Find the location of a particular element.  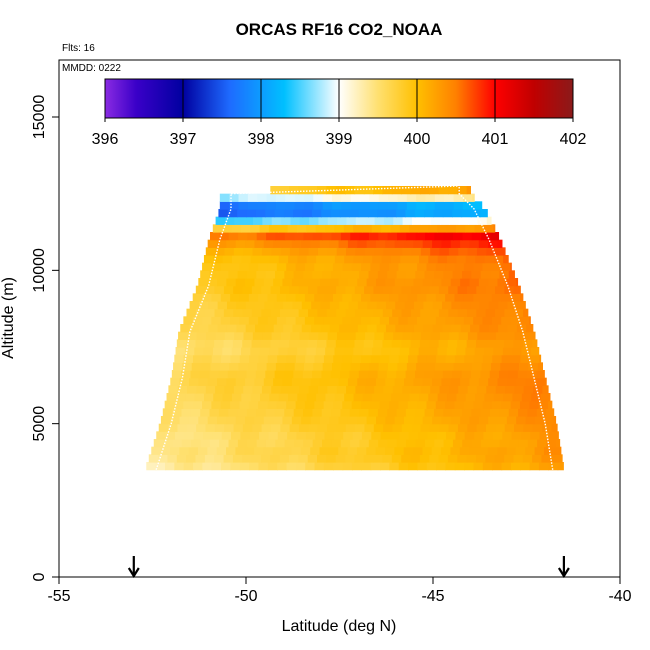

x-tick-label: -40 is located at coordinates (619, 596).